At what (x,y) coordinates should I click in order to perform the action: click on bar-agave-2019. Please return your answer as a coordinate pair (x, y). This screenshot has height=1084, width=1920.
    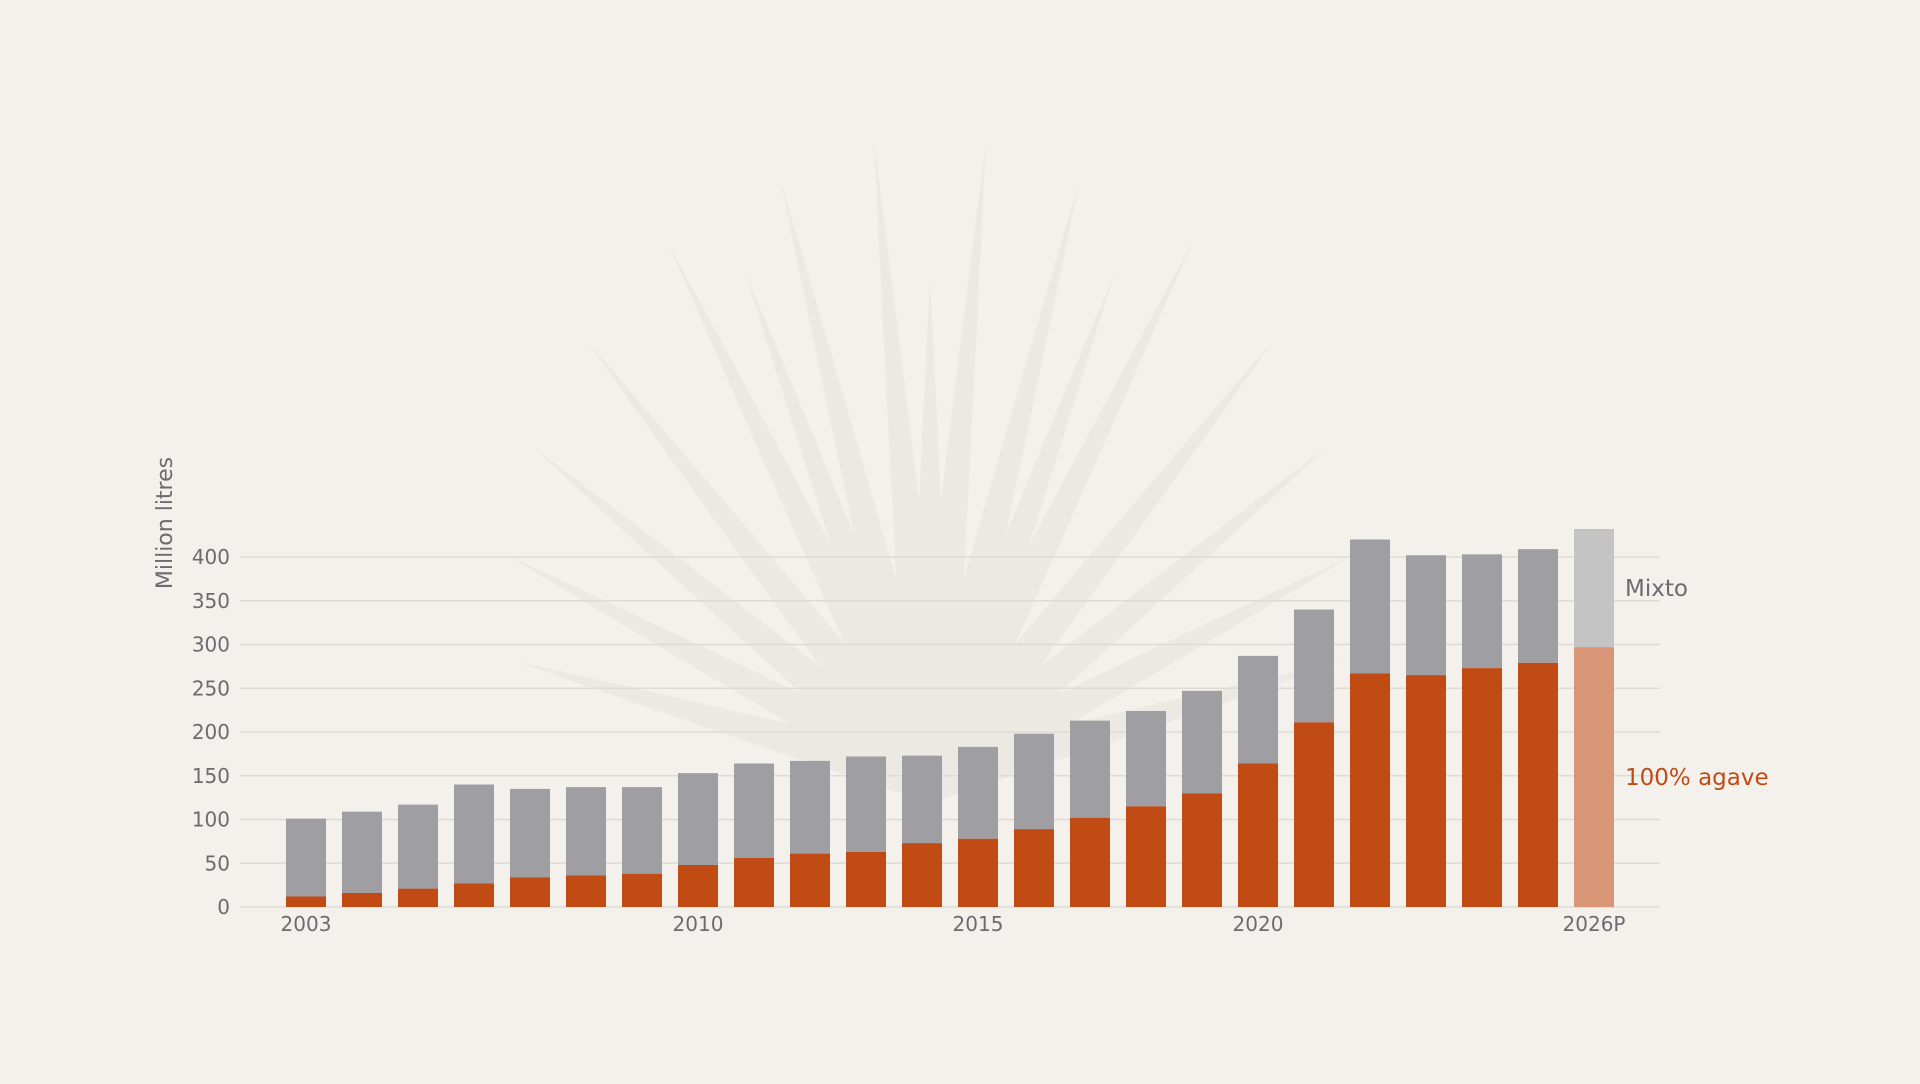
    Looking at the image, I should click on (1202, 850).